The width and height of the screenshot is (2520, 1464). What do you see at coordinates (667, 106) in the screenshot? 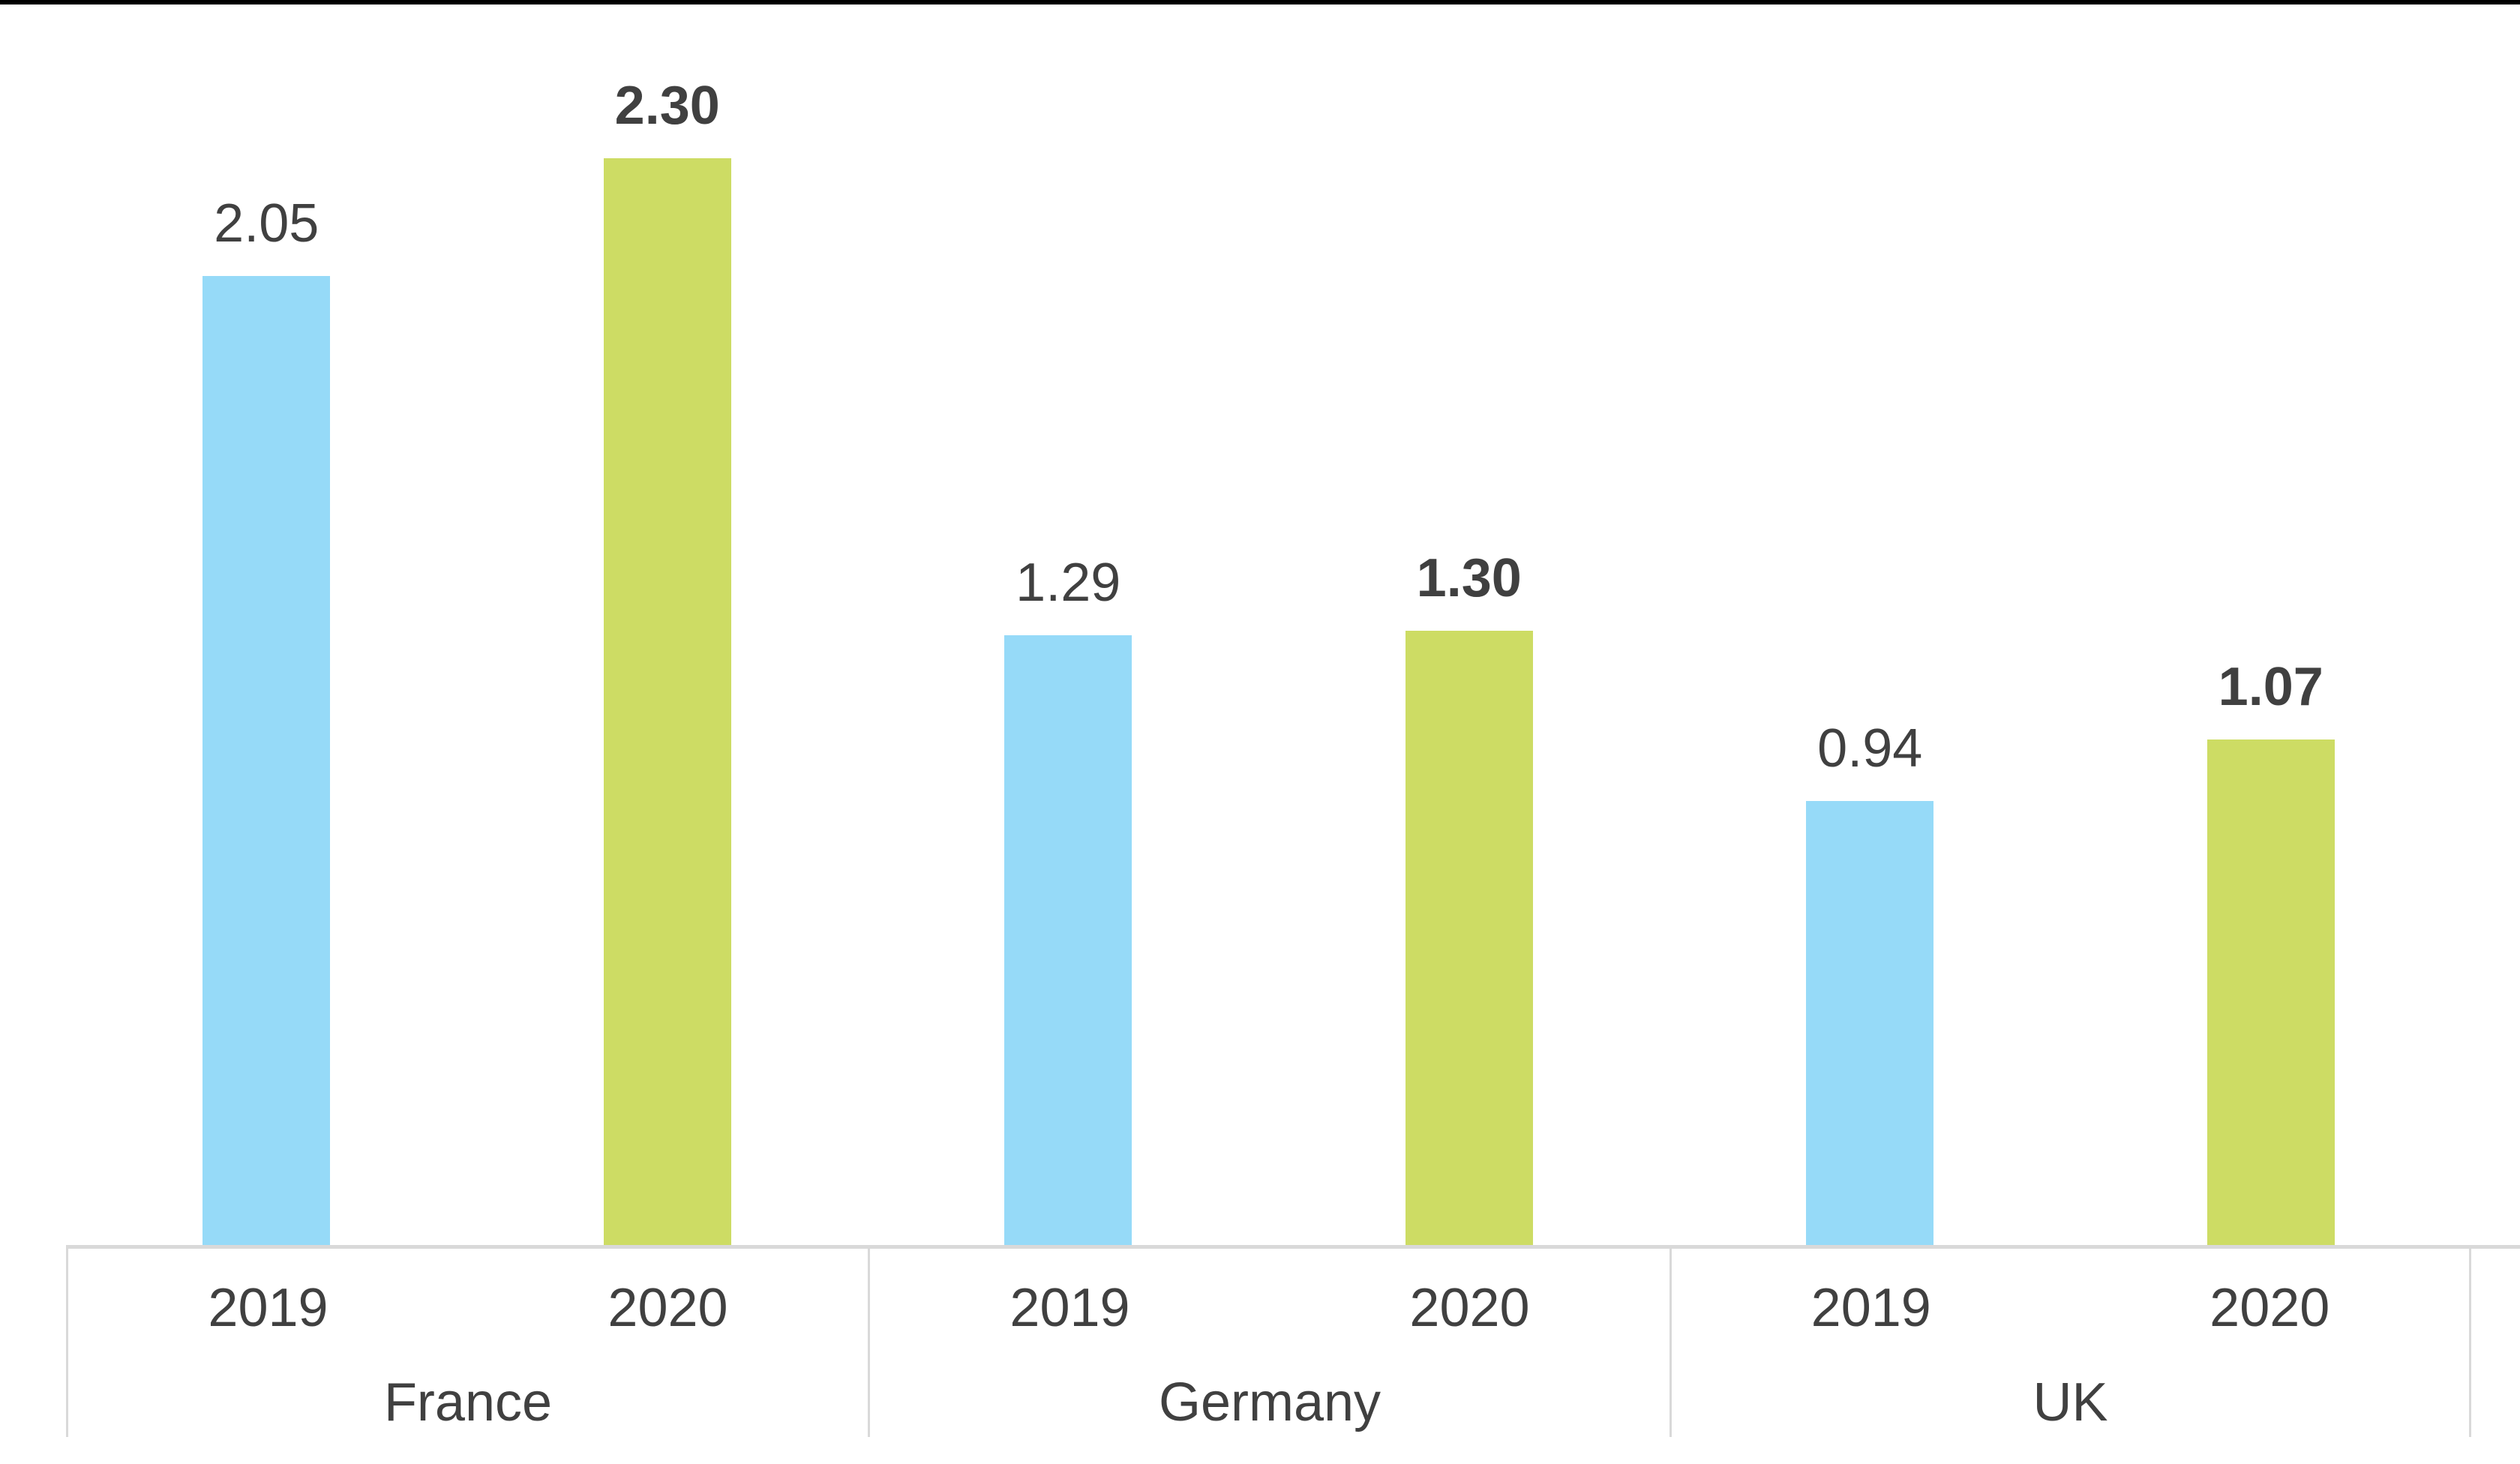
I see `value-label-france-2020: 2.30` at bounding box center [667, 106].